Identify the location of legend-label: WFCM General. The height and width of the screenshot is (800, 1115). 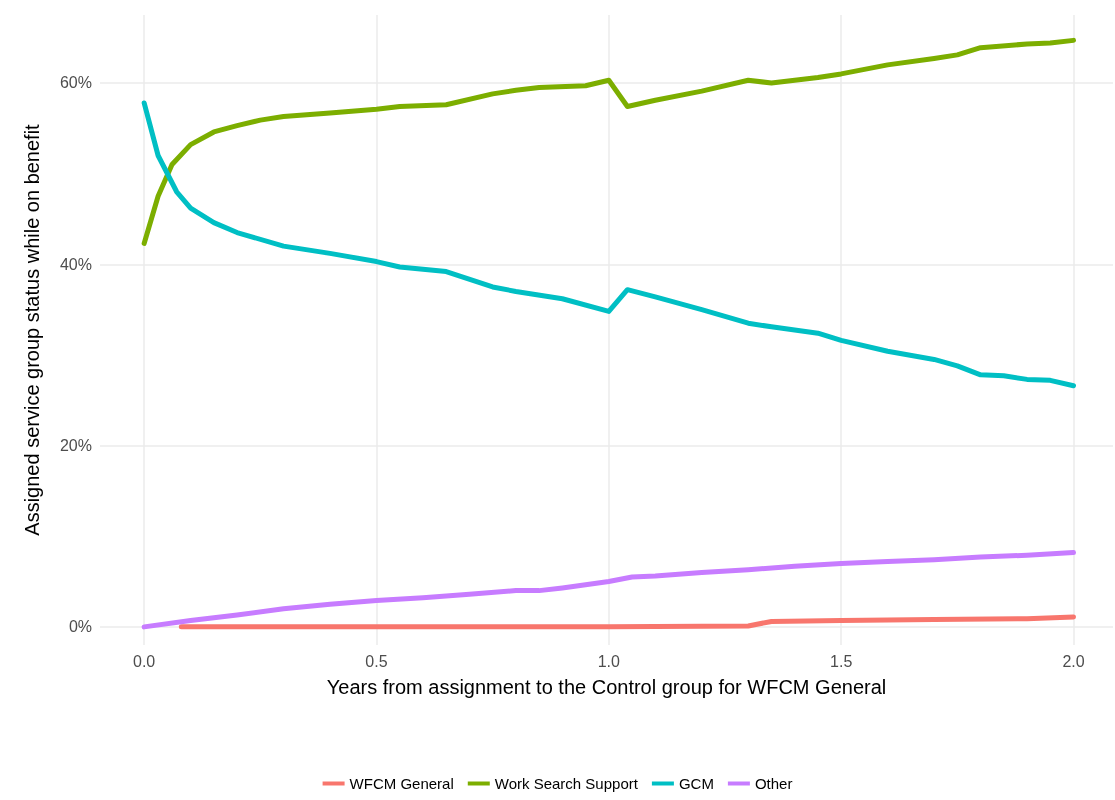
(401, 783).